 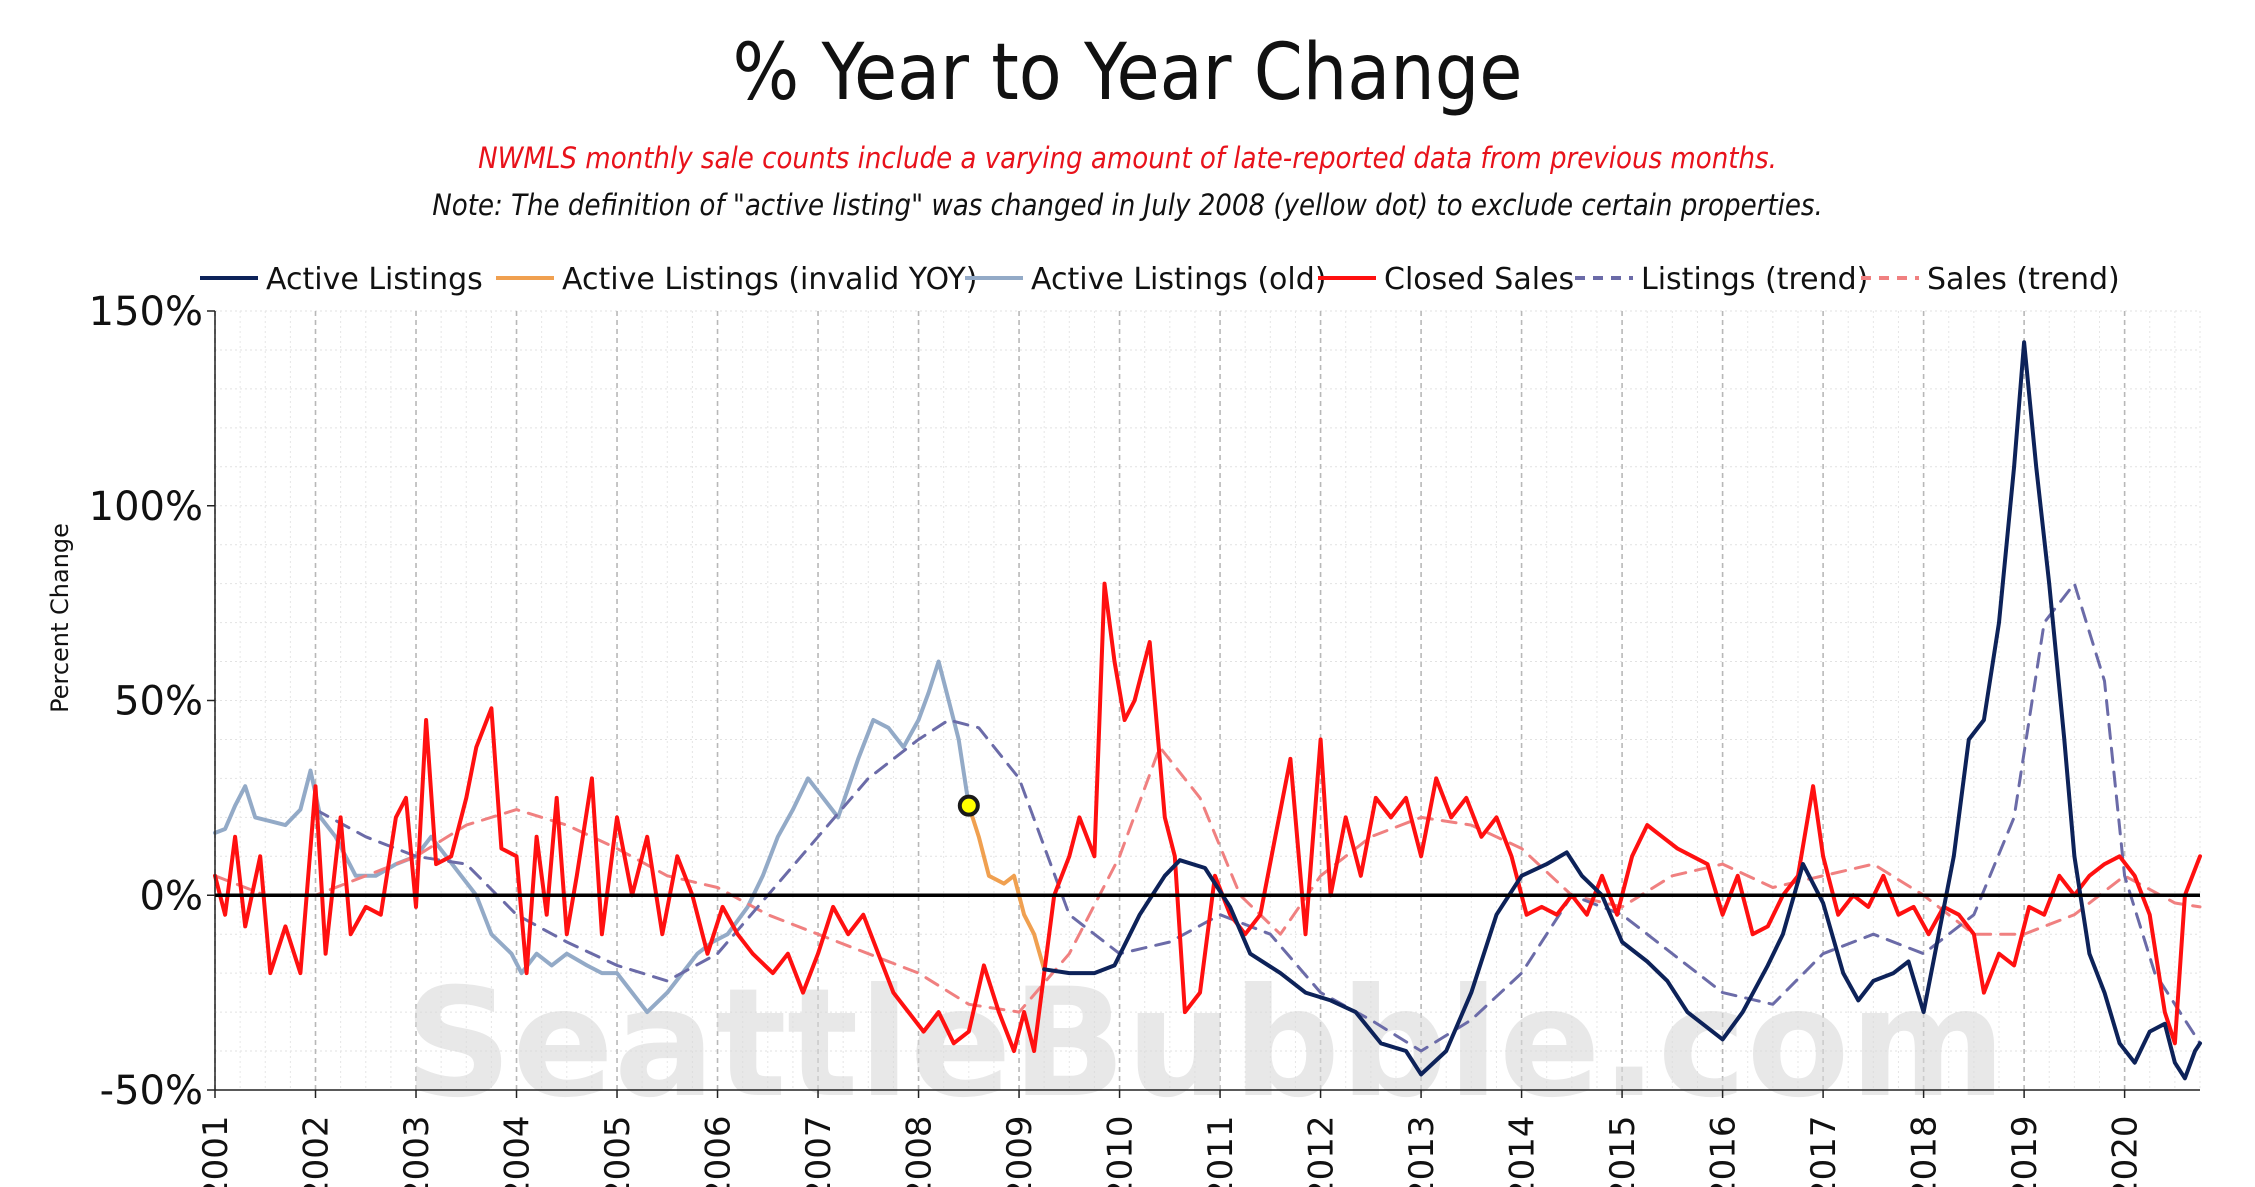 What do you see at coordinates (1479, 279) in the screenshot?
I see `legend-label: Closed Sales` at bounding box center [1479, 279].